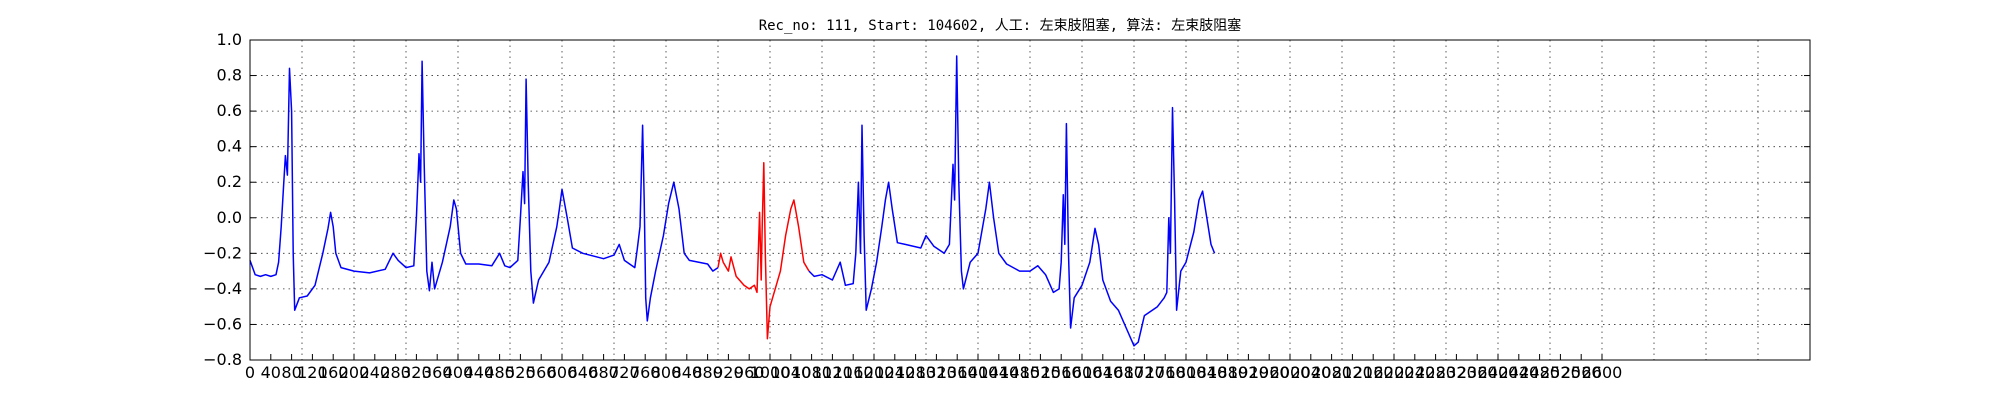 Image resolution: width=2000 pixels, height=400 pixels. What do you see at coordinates (1082, 372) in the screenshot?
I see `x-tick-label: 1600` at bounding box center [1082, 372].